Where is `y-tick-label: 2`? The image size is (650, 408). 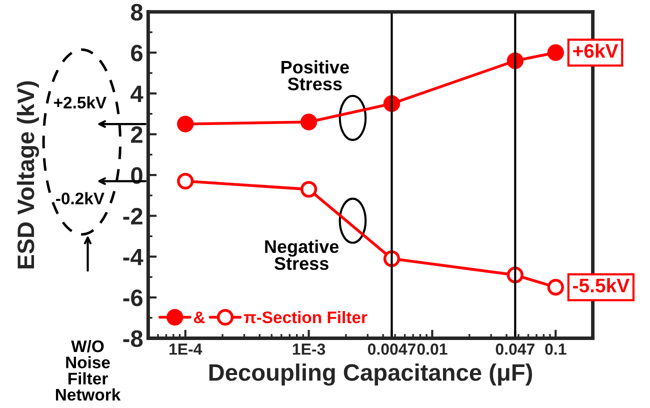 y-tick-label: 2 is located at coordinates (136, 134).